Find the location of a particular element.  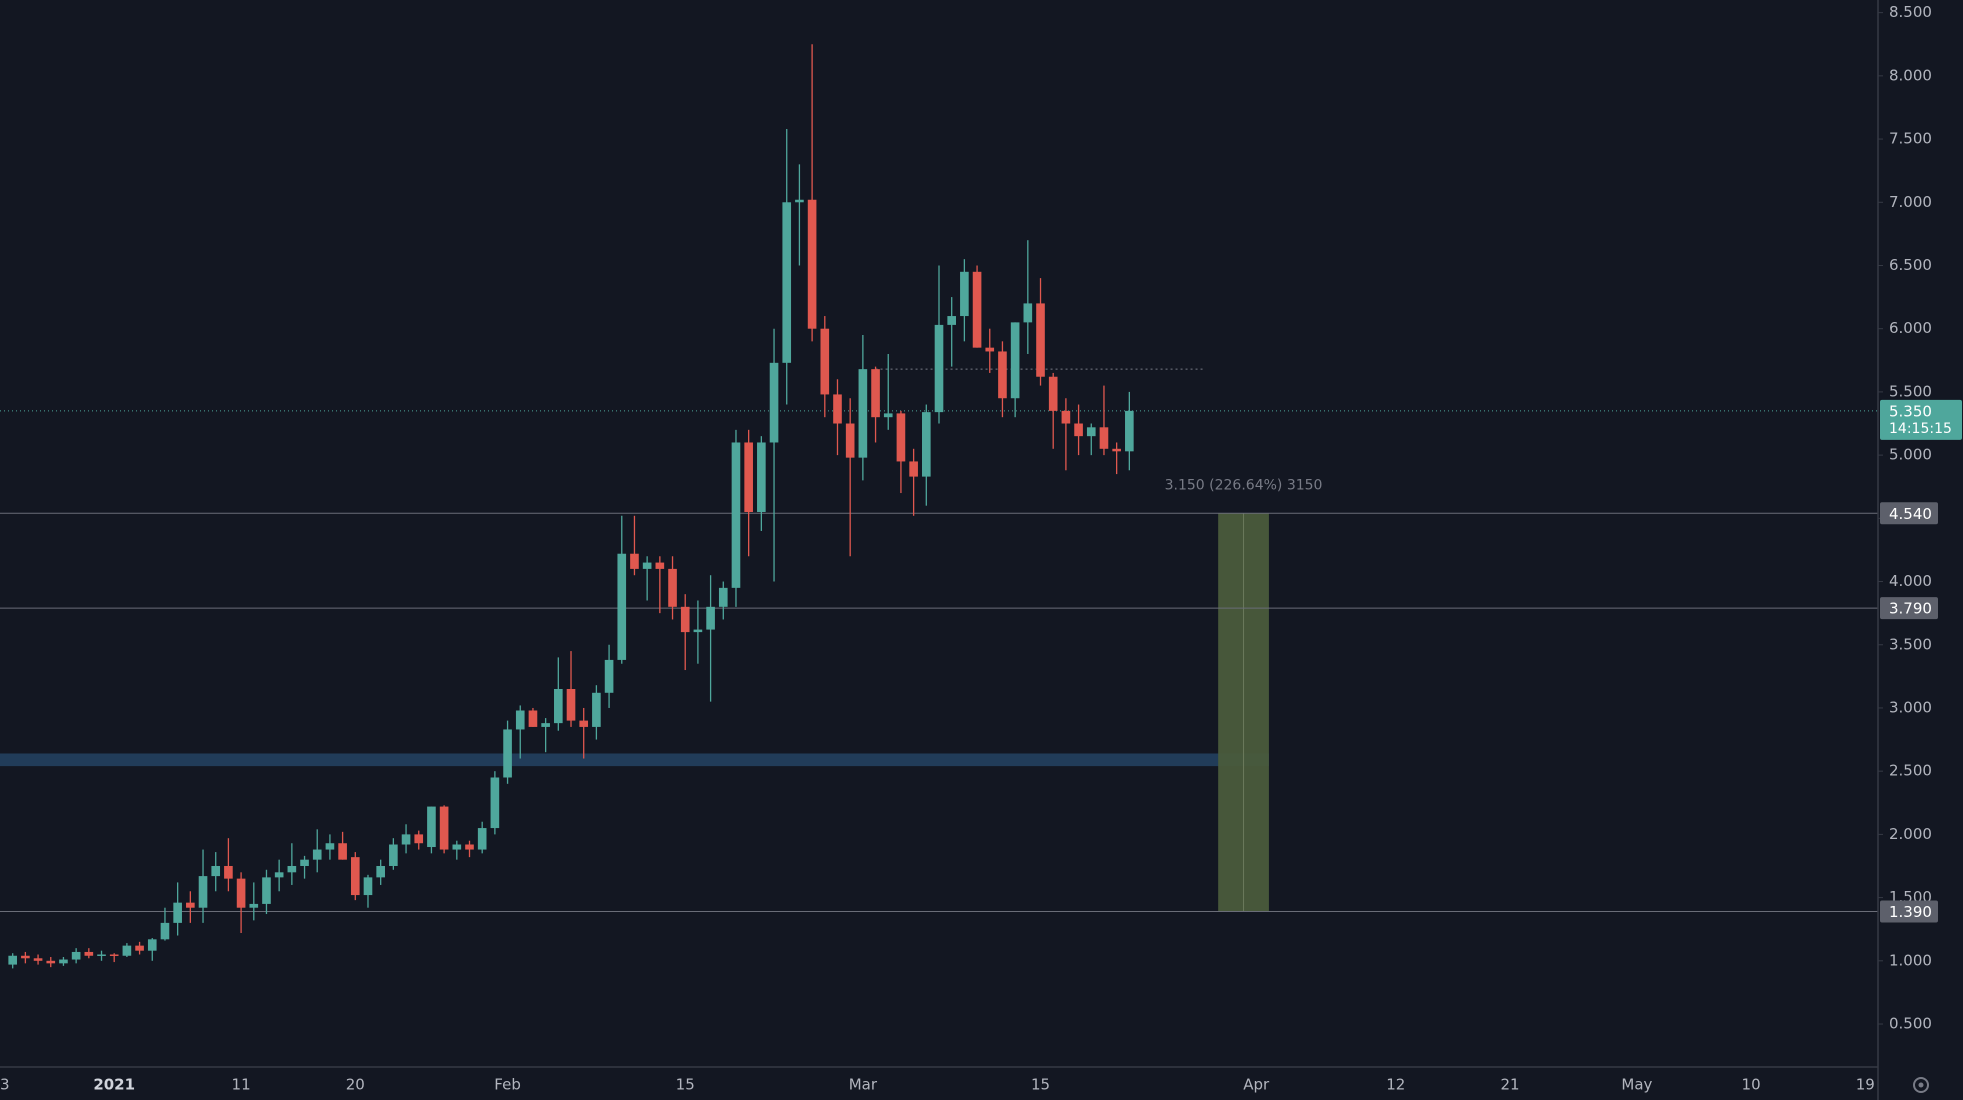

y-tick-label: 0.500 is located at coordinates (1910, 1024).